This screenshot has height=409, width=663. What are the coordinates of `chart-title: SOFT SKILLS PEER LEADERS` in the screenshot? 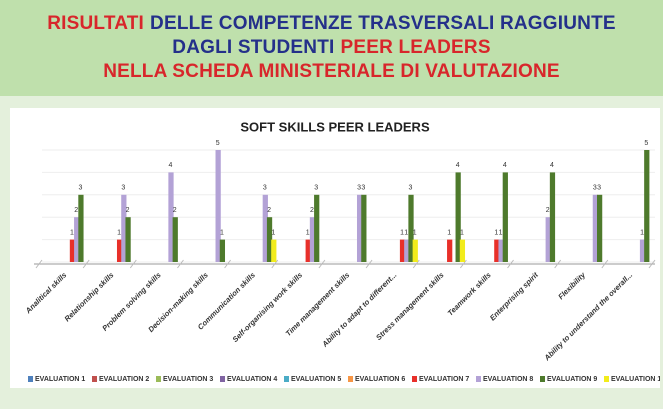 It's located at (335, 126).